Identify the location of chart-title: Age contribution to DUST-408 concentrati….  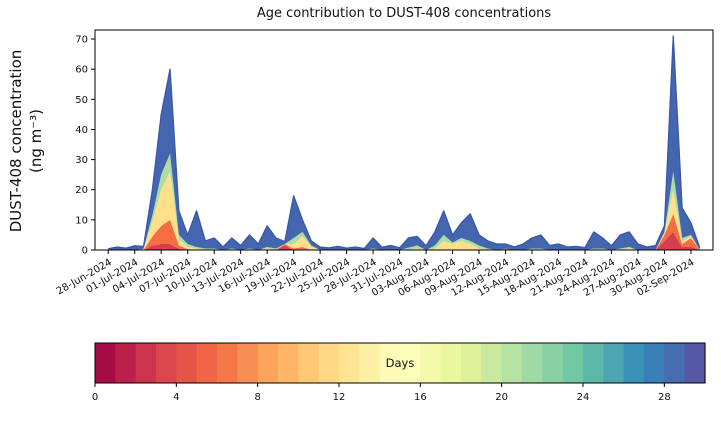
(404, 13).